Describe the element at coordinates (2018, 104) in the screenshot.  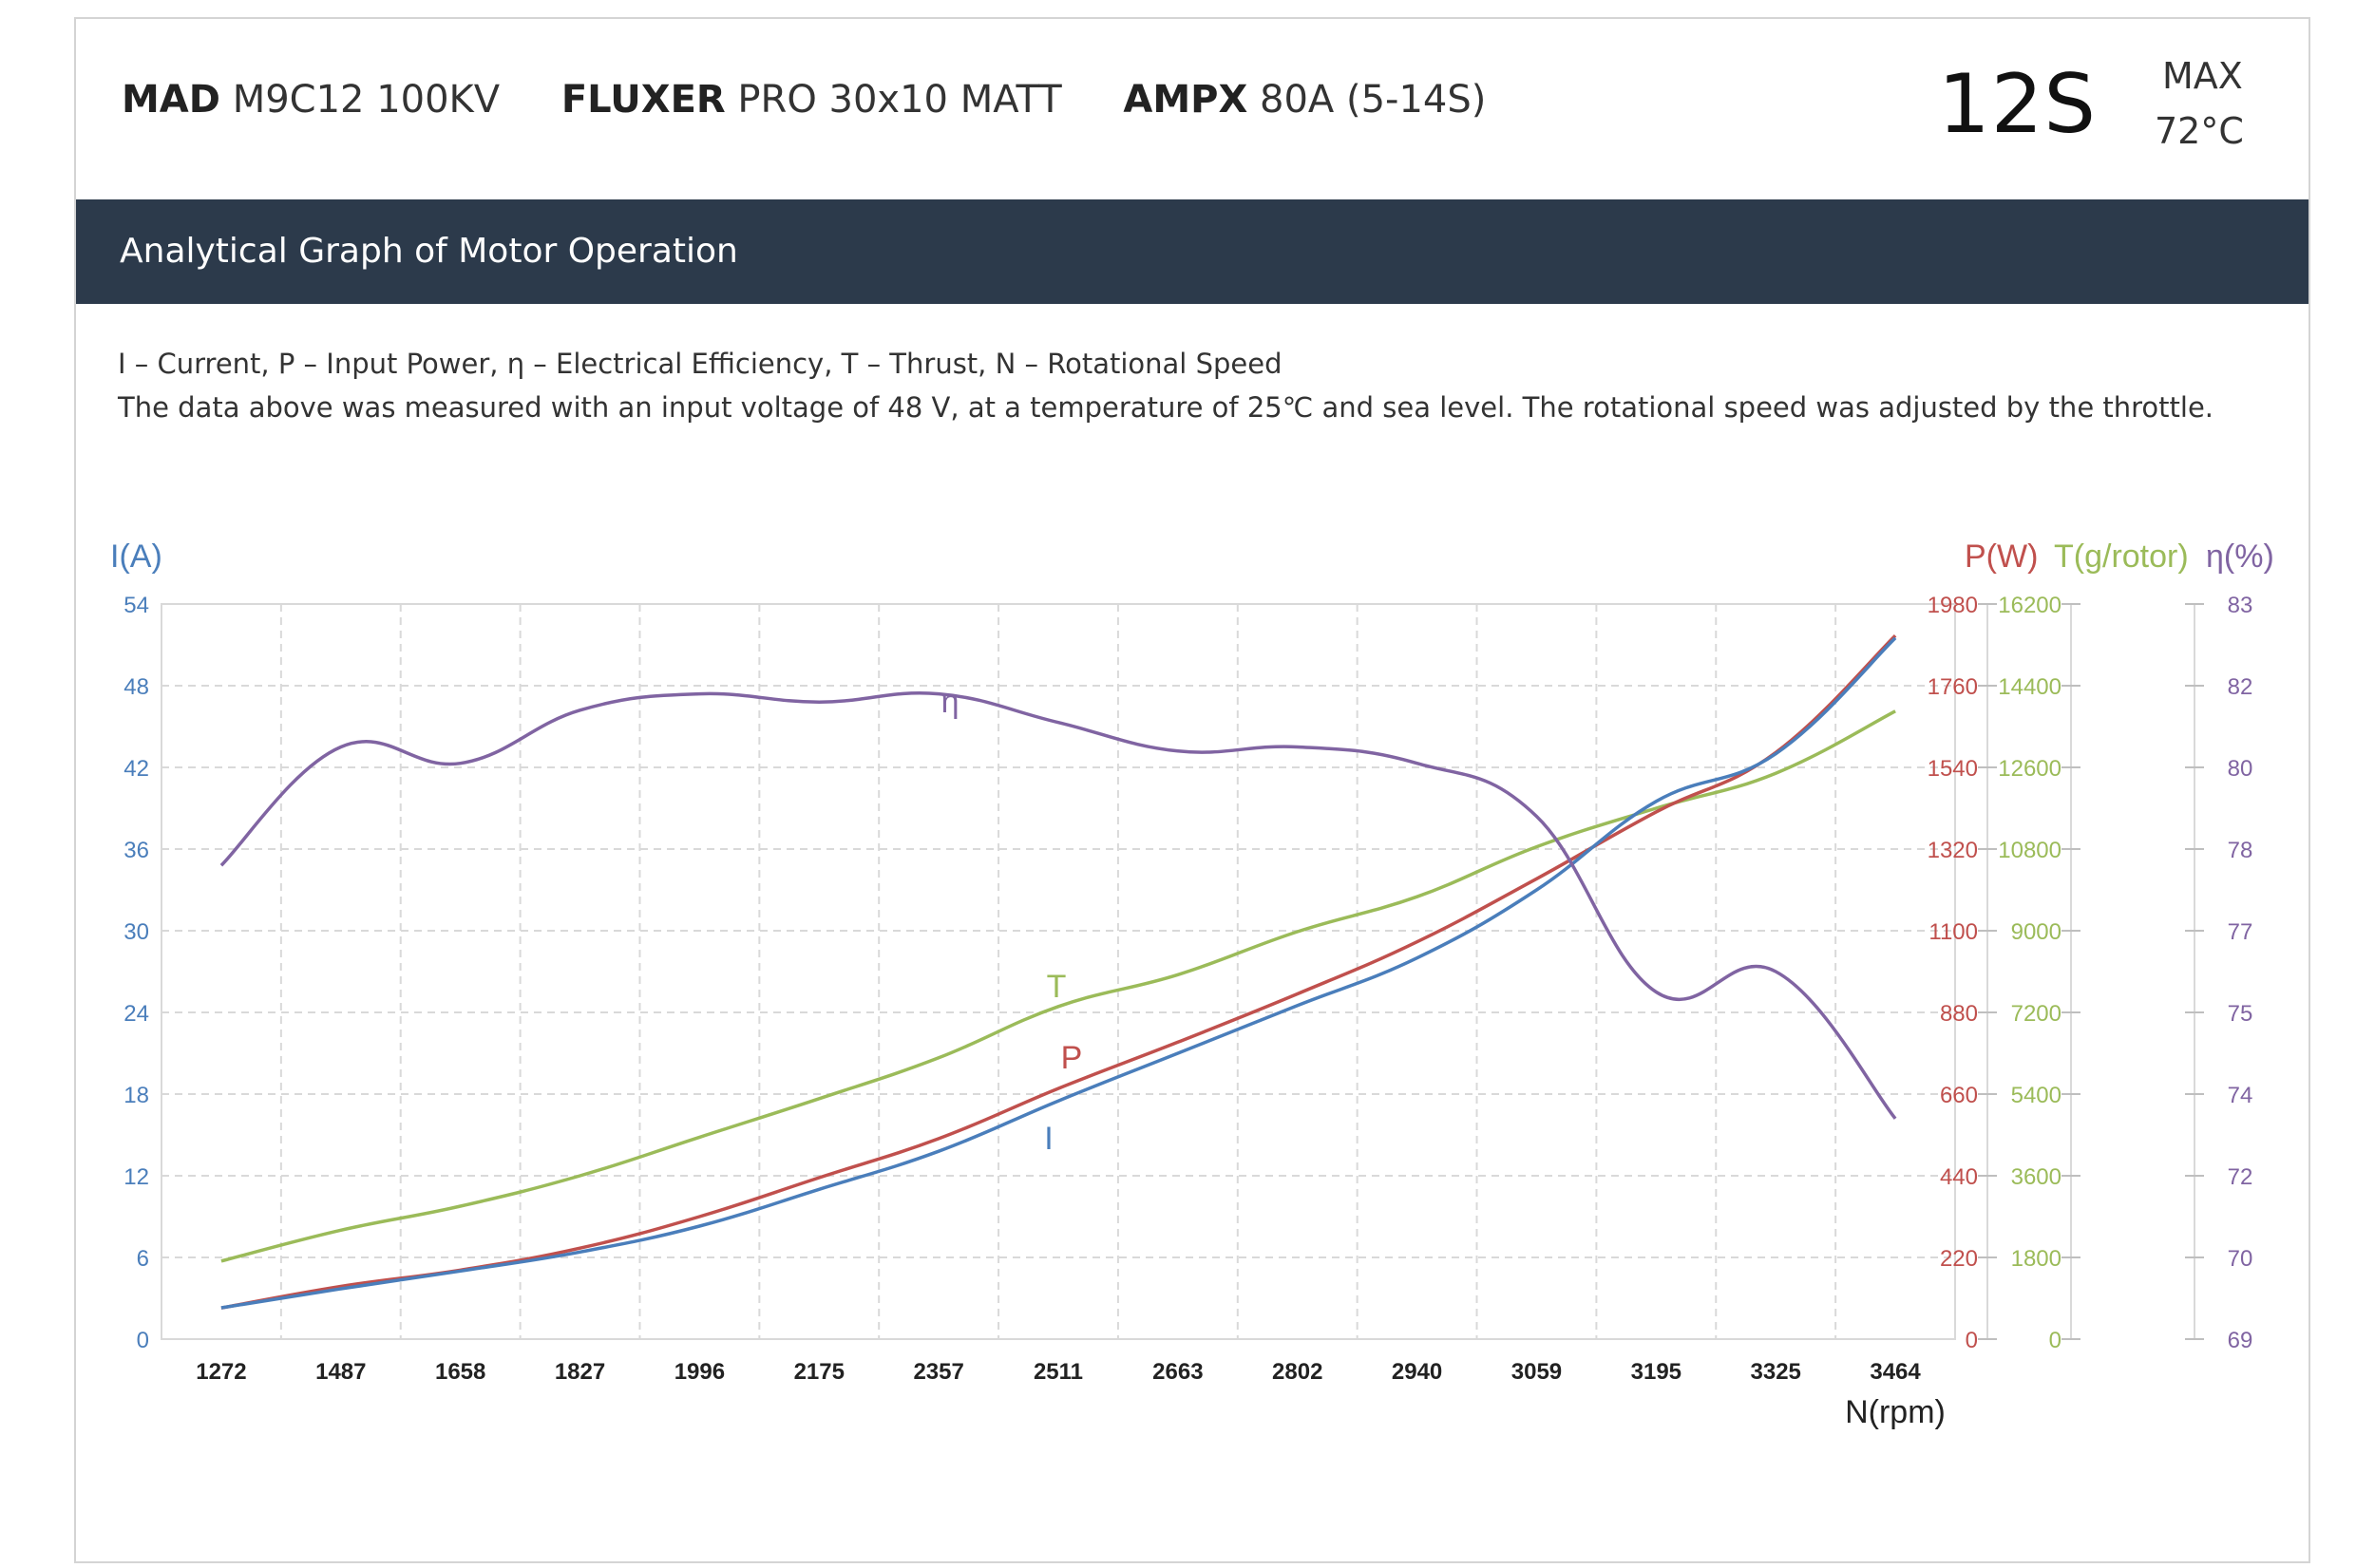
I see `cell-count: 12S` at that location.